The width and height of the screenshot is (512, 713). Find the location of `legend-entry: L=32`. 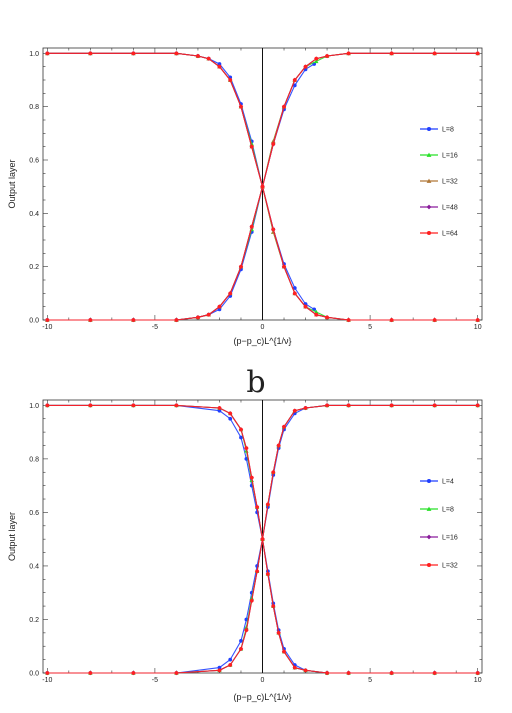

legend-entry: L=32 is located at coordinates (450, 566).